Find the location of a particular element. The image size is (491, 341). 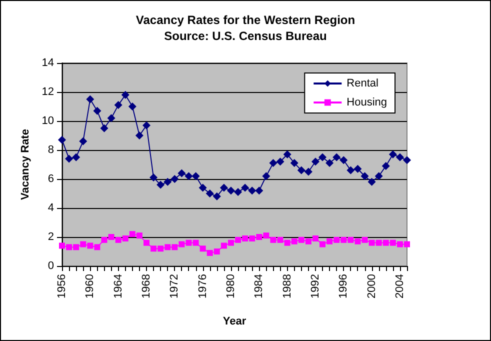

x-tick-label: 1968 is located at coordinates (146, 286).